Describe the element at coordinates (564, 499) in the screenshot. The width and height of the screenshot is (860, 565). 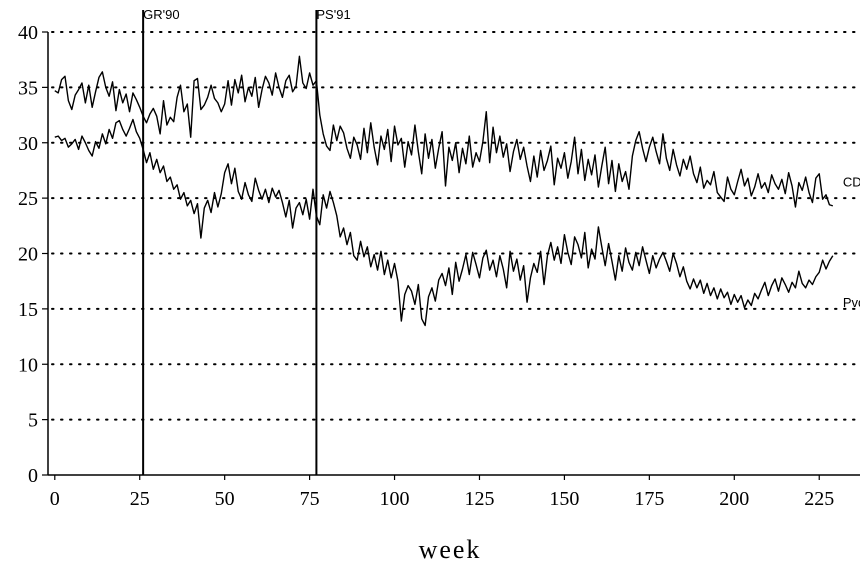
I see `x-tick-label-150: 150` at that location.